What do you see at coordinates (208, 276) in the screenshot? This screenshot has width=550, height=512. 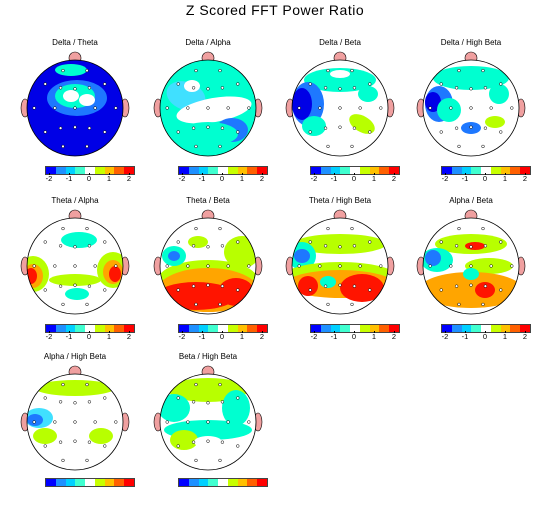 I see `topomap-panel: Theta / Beta -2 -1 0 1 2` at bounding box center [208, 276].